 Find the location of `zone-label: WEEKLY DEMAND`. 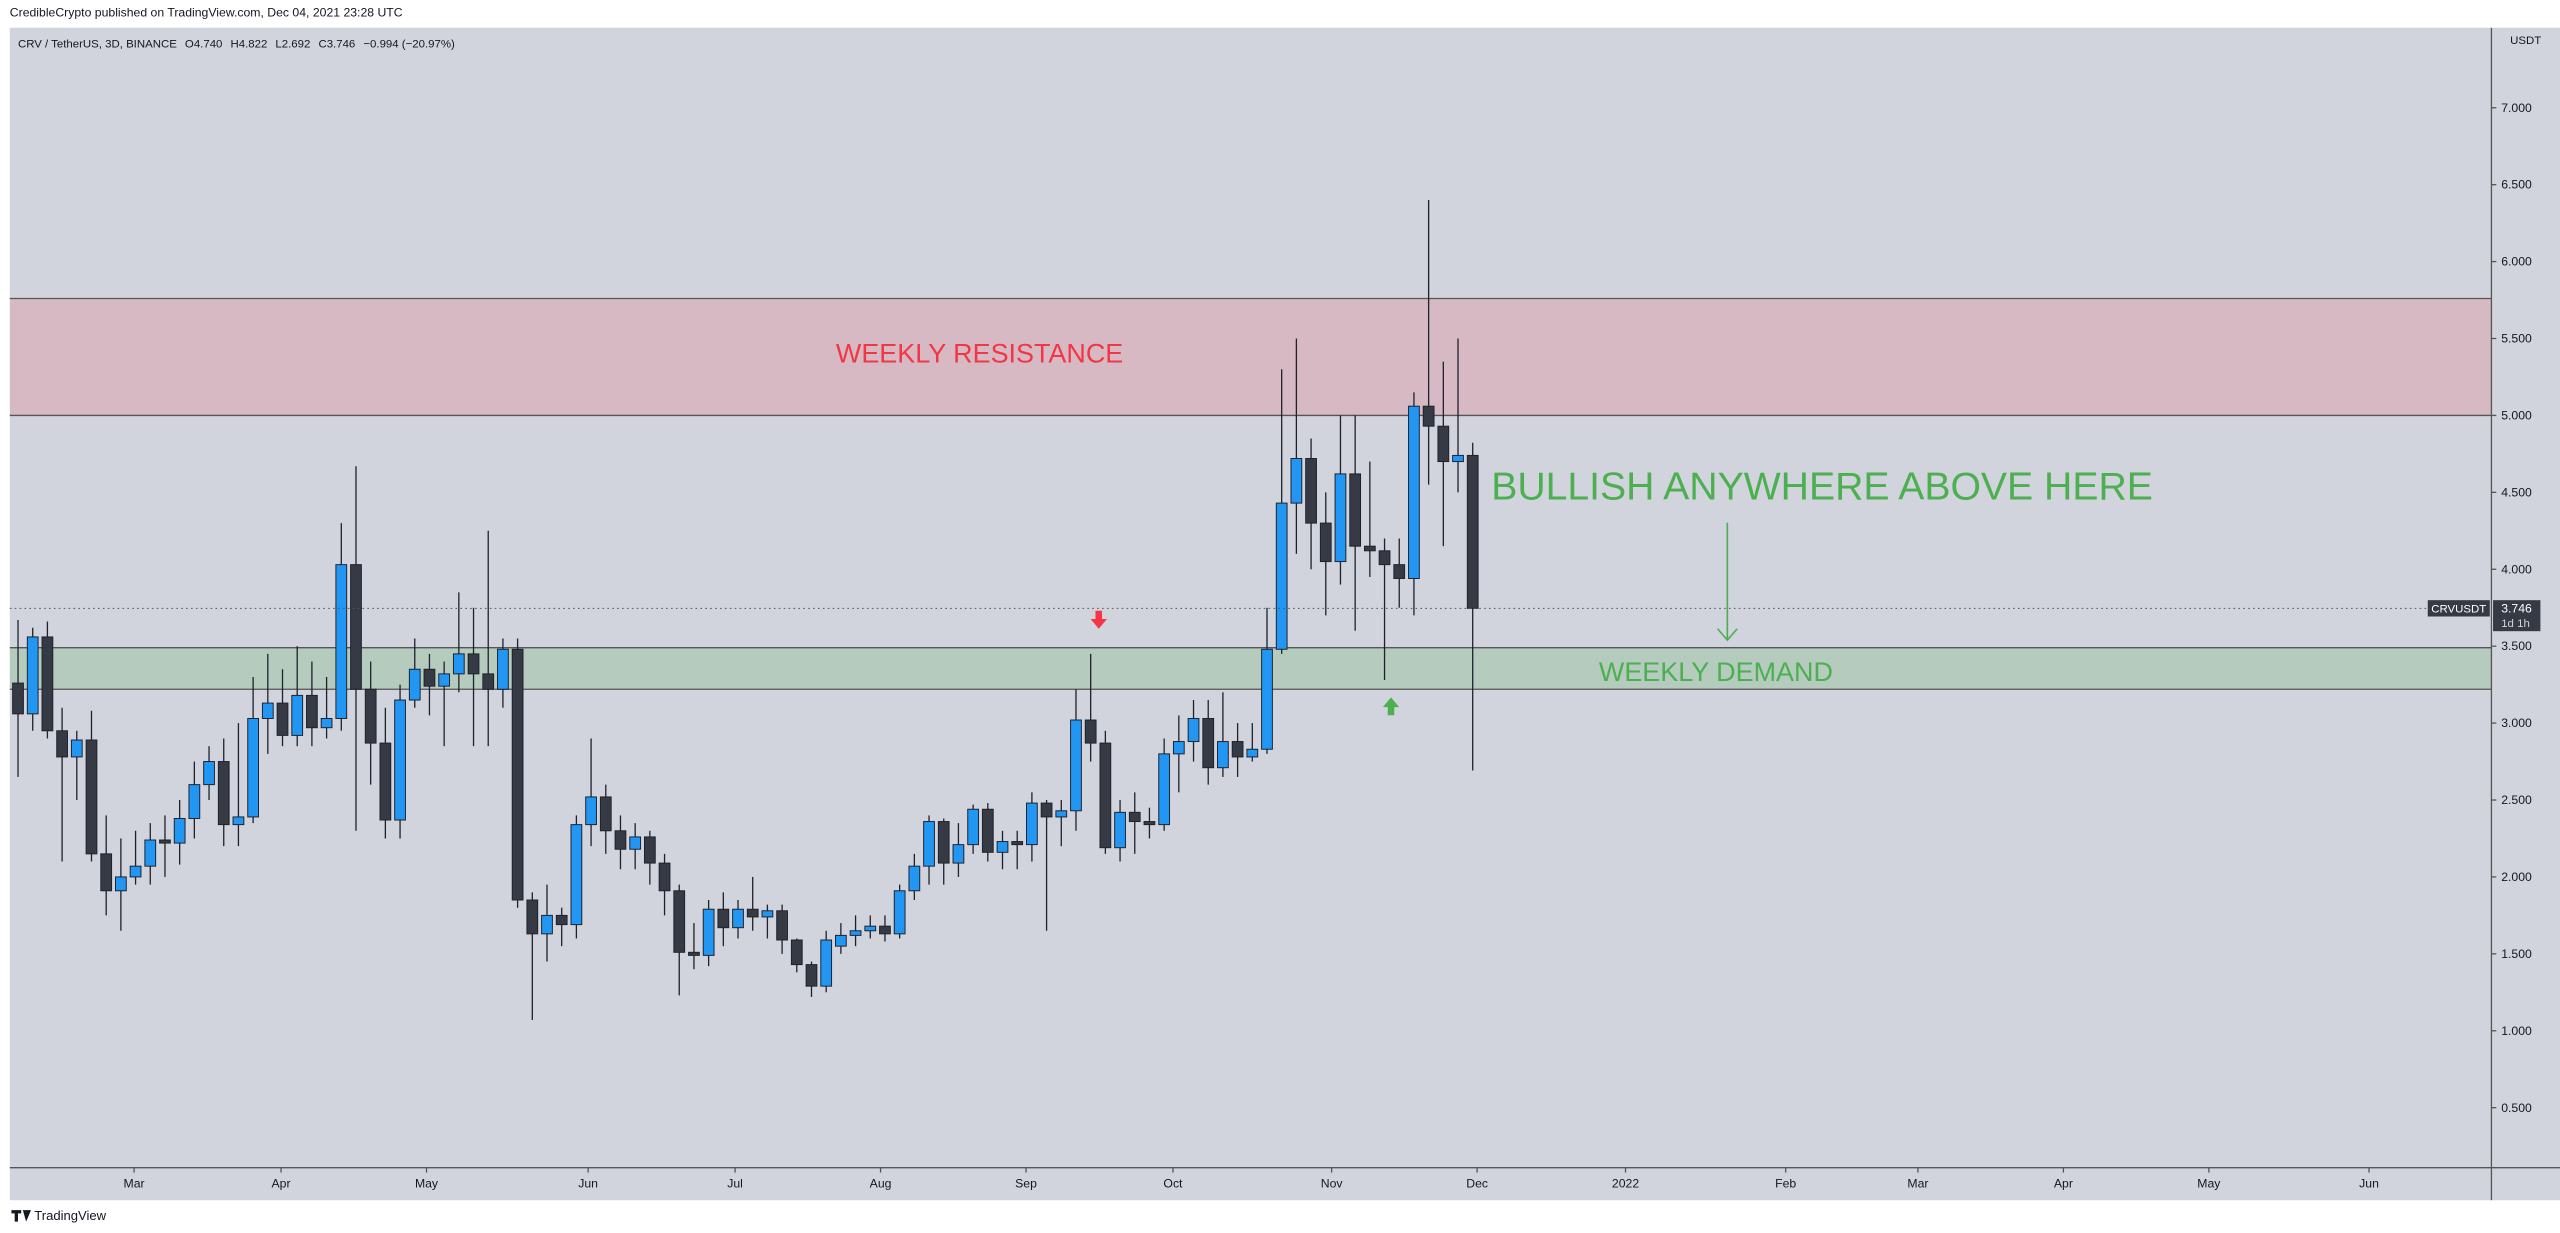

zone-label: WEEKLY DEMAND is located at coordinates (1716, 672).